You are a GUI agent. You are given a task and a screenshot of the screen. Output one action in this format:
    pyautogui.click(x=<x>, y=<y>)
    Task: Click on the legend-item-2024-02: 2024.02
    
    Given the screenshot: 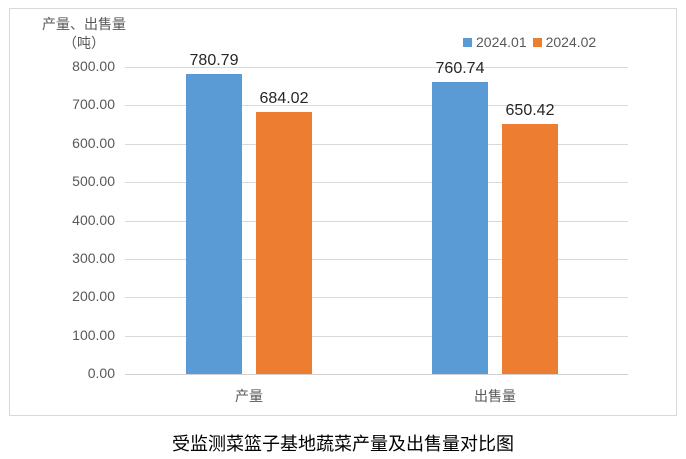 What is the action you would take?
    pyautogui.click(x=564, y=42)
    